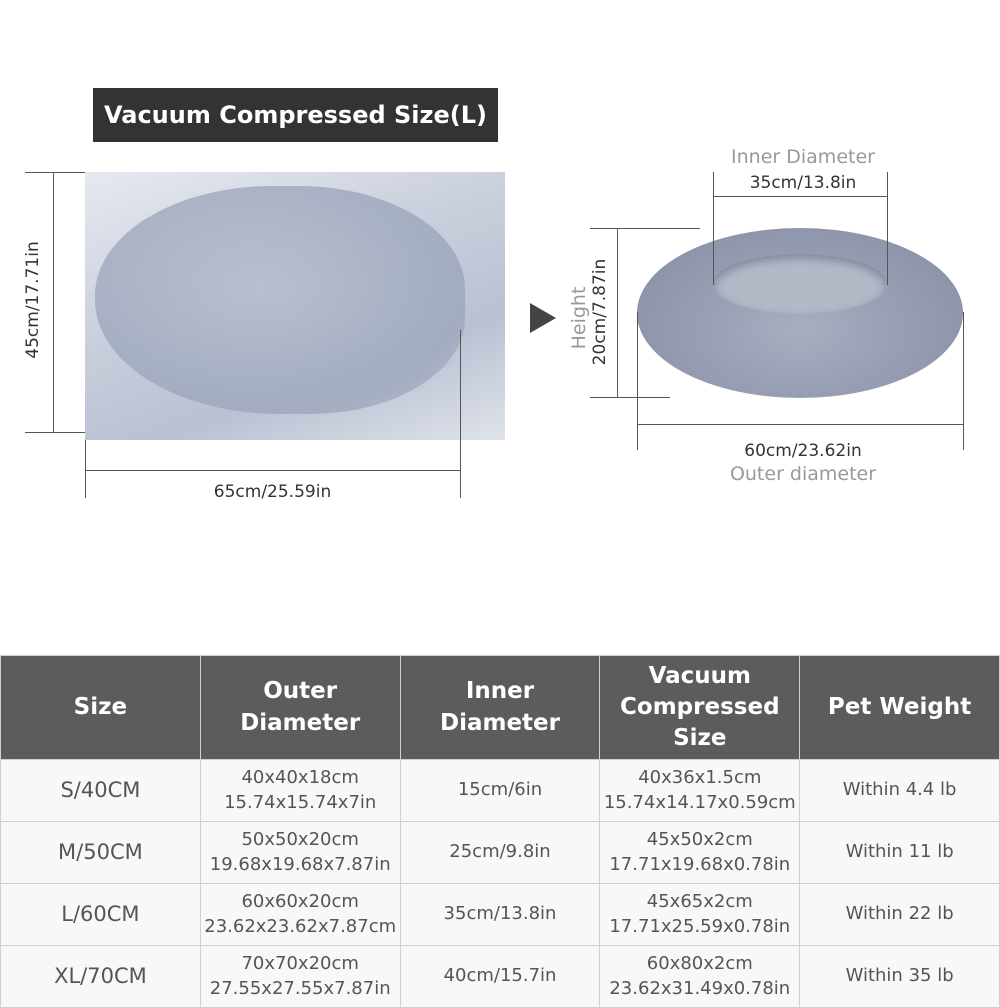 This screenshot has height=1008, width=1000. What do you see at coordinates (700, 852) in the screenshot?
I see `cell-vacuum: 45x50x2cm 17.71x19.68x0.78in` at bounding box center [700, 852].